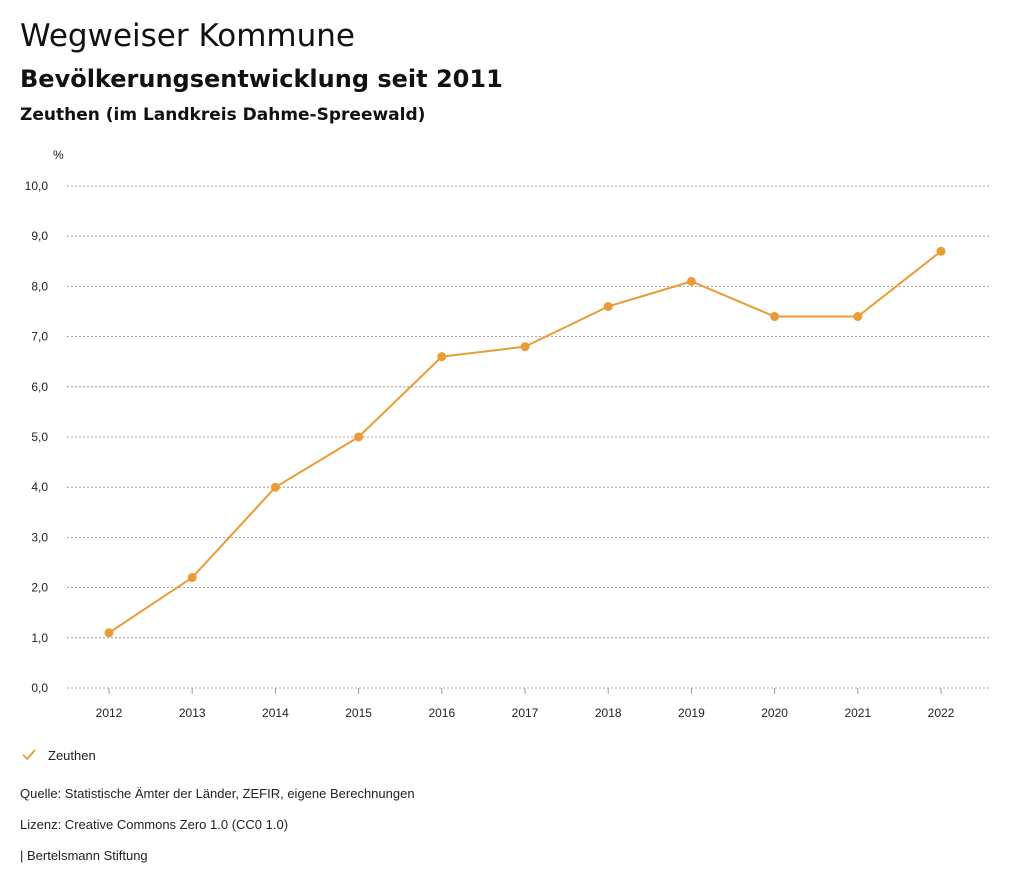 The height and width of the screenshot is (888, 1024). I want to click on y-tick-label: 6,0, so click(39, 387).